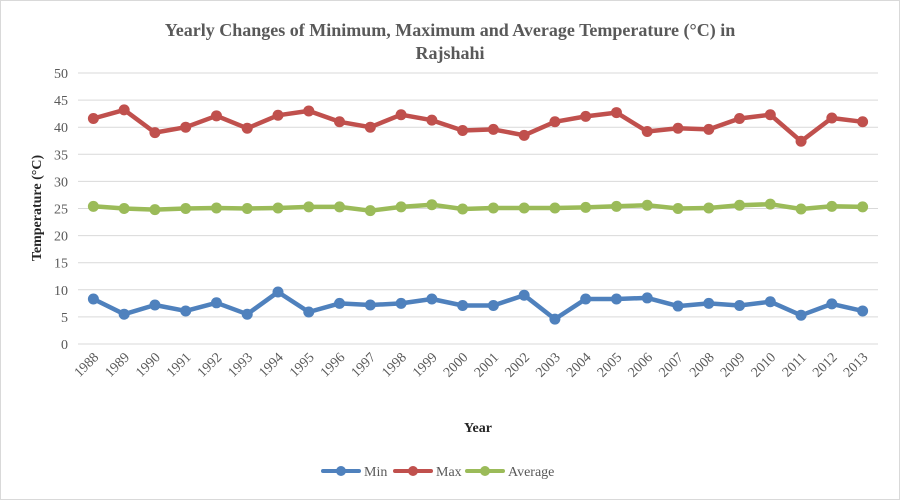 The width and height of the screenshot is (900, 500). What do you see at coordinates (456, 365) in the screenshot?
I see `x-tick-label: 2000` at bounding box center [456, 365].